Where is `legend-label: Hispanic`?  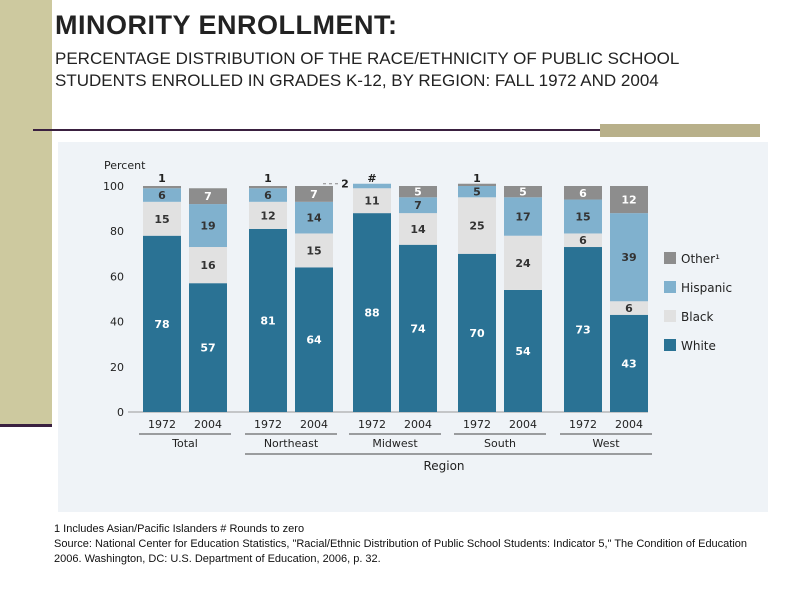 legend-label: Hispanic is located at coordinates (706, 288).